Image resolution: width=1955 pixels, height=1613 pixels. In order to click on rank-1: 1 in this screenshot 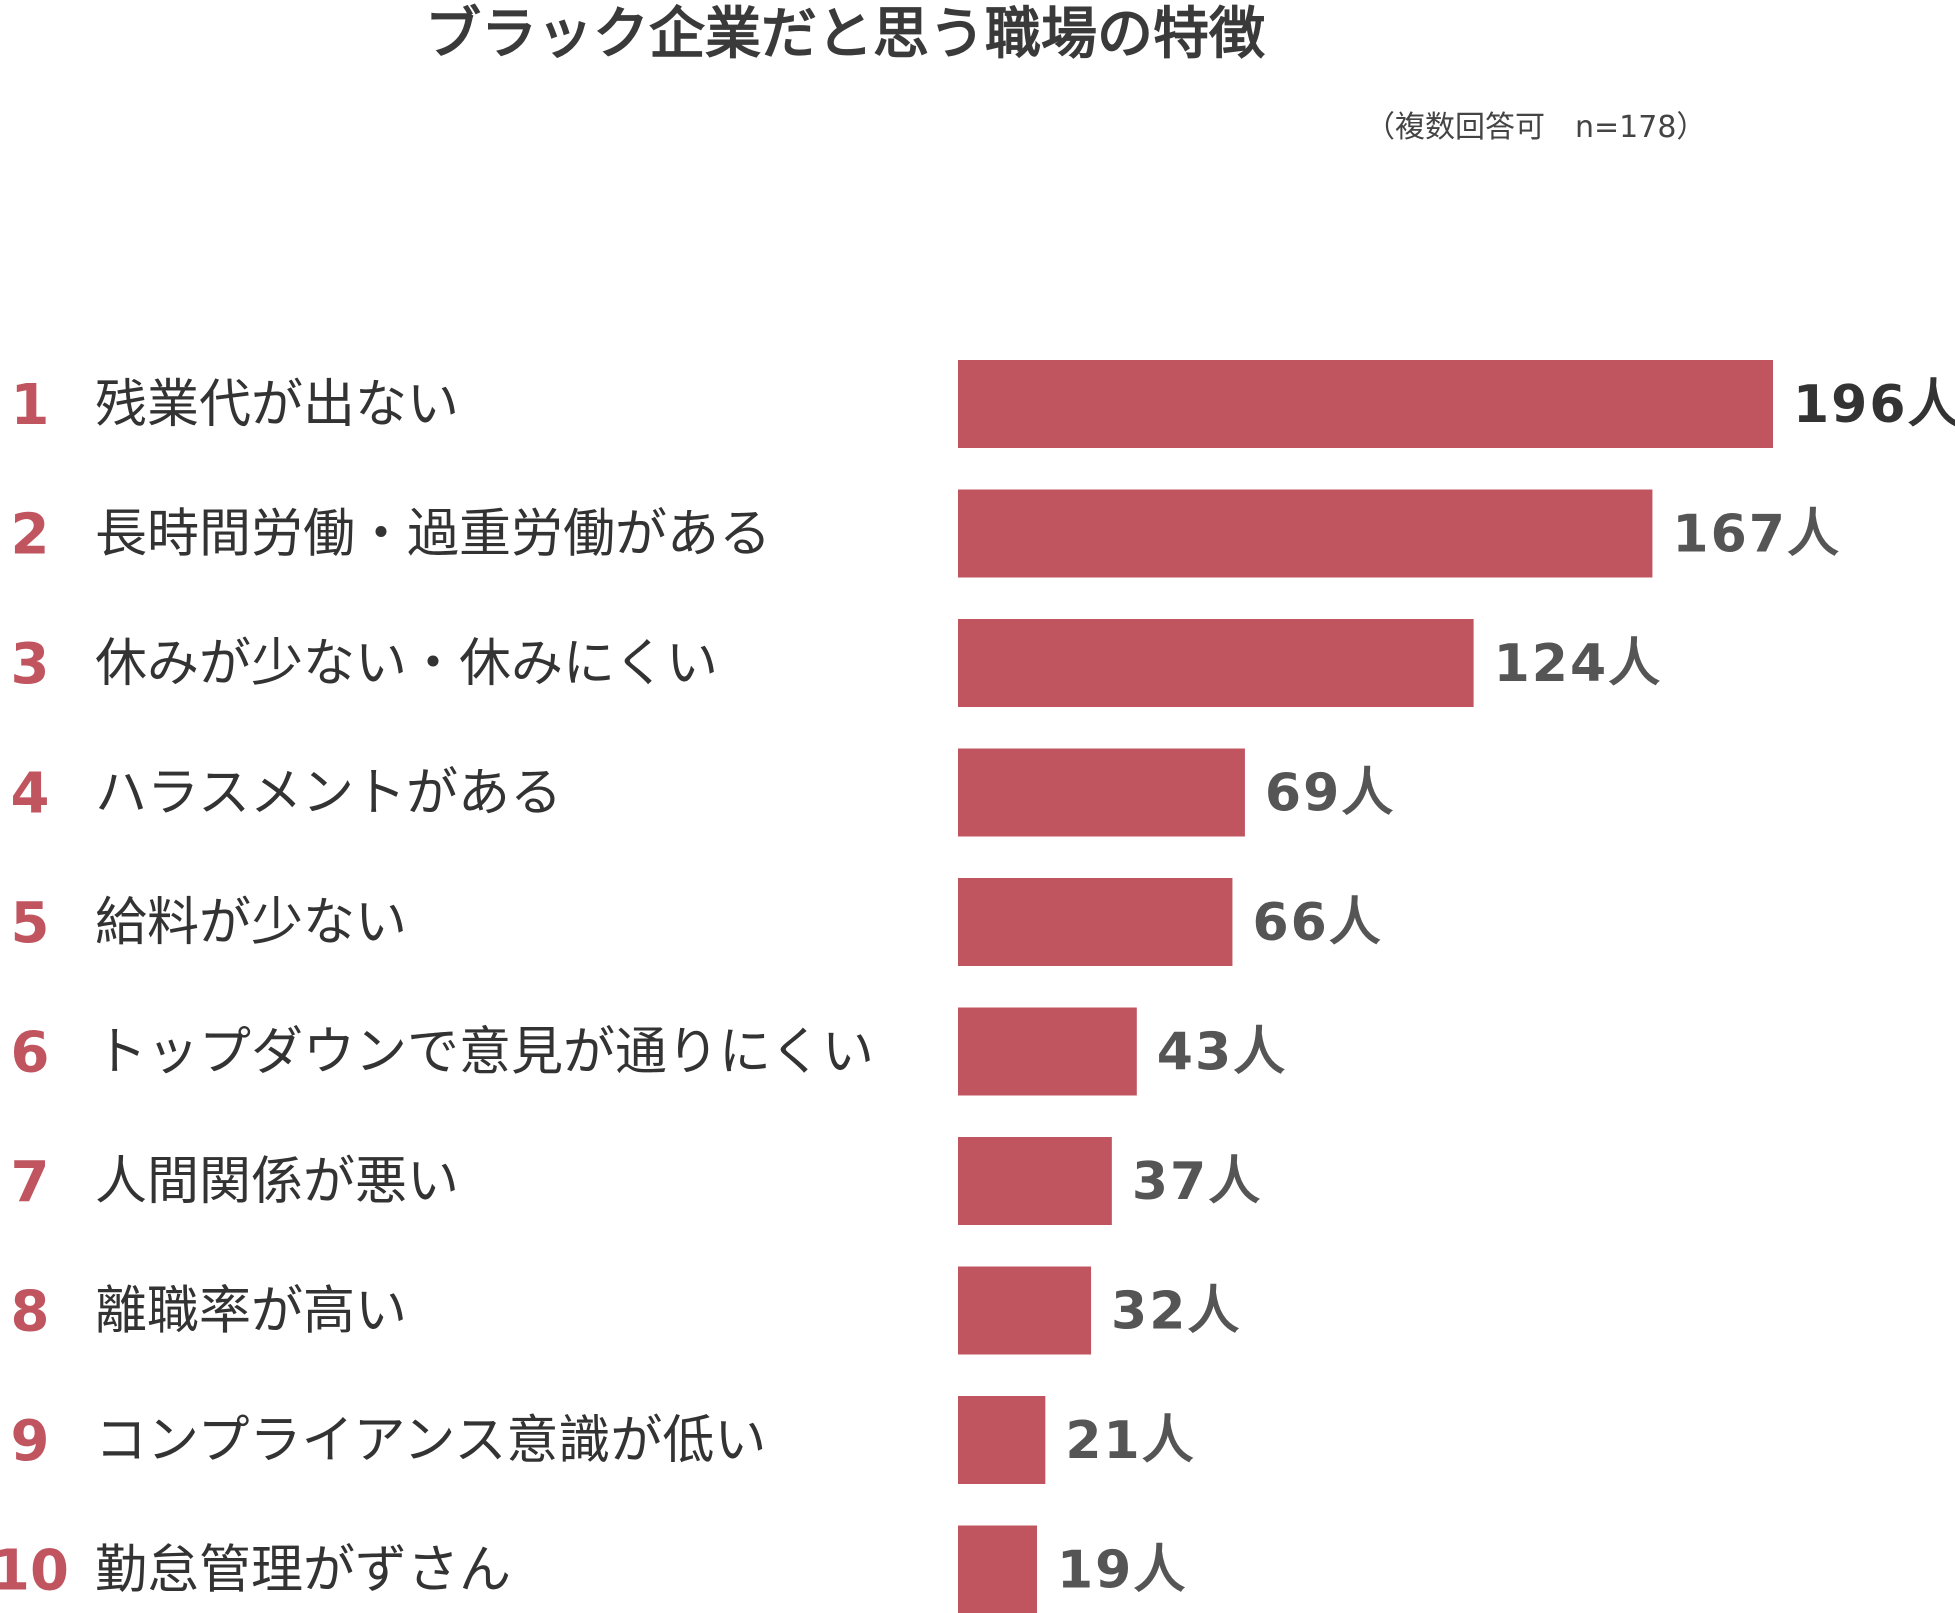, I will do `click(30, 405)`.